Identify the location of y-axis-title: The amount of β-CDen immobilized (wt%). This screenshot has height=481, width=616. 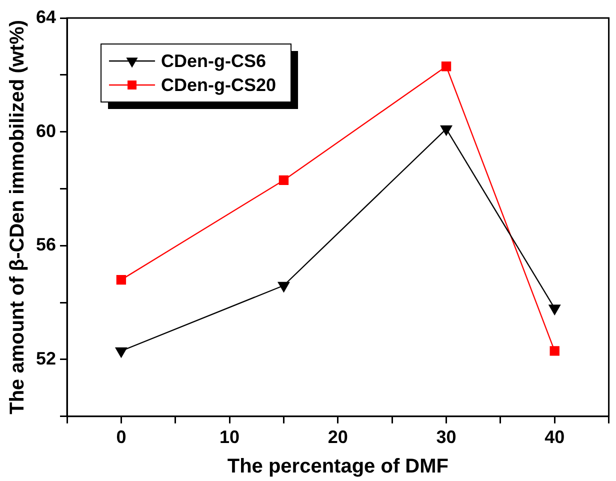
(17, 217).